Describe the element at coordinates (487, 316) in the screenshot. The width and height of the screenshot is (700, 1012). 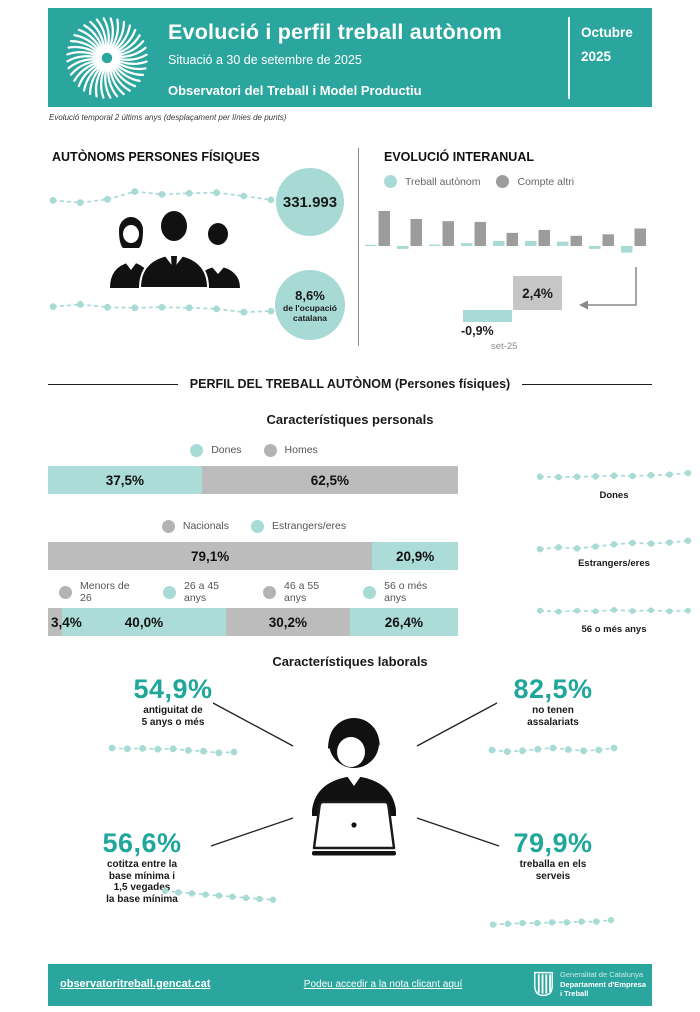
I see `callout-teal-bar` at that location.